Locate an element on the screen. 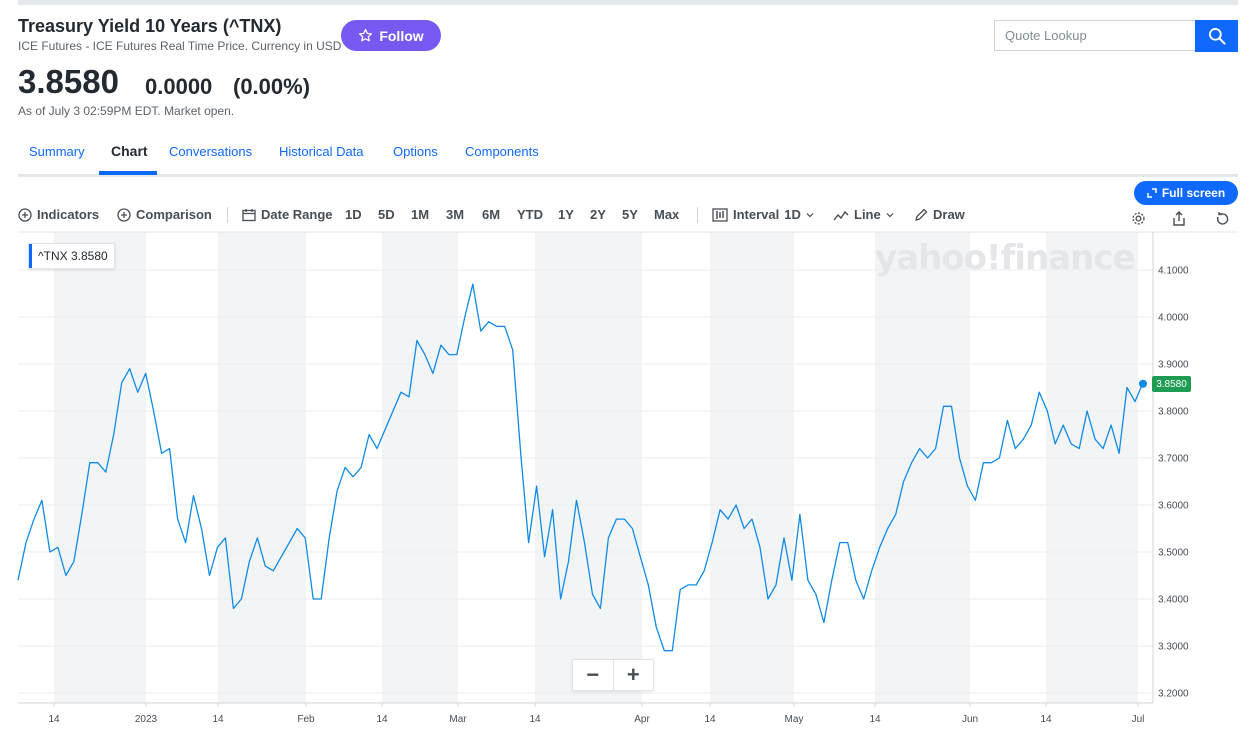 The width and height of the screenshot is (1253, 738). y-tick-label: 3.2000 is located at coordinates (1173, 694).